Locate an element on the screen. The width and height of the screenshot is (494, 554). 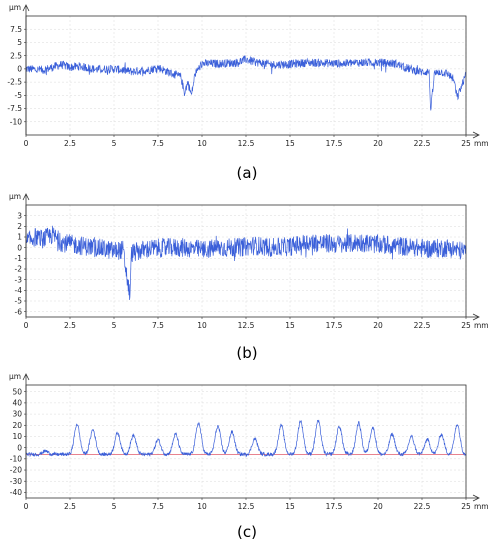
y-tick-label: 1 is located at coordinates (19, 237).